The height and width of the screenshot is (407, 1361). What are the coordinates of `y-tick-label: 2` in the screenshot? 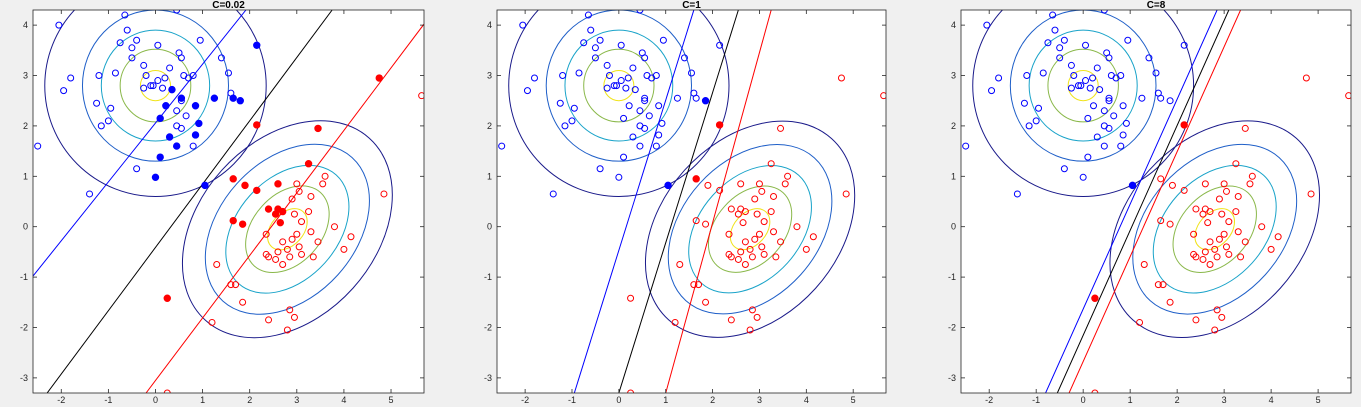 It's located at (489, 126).